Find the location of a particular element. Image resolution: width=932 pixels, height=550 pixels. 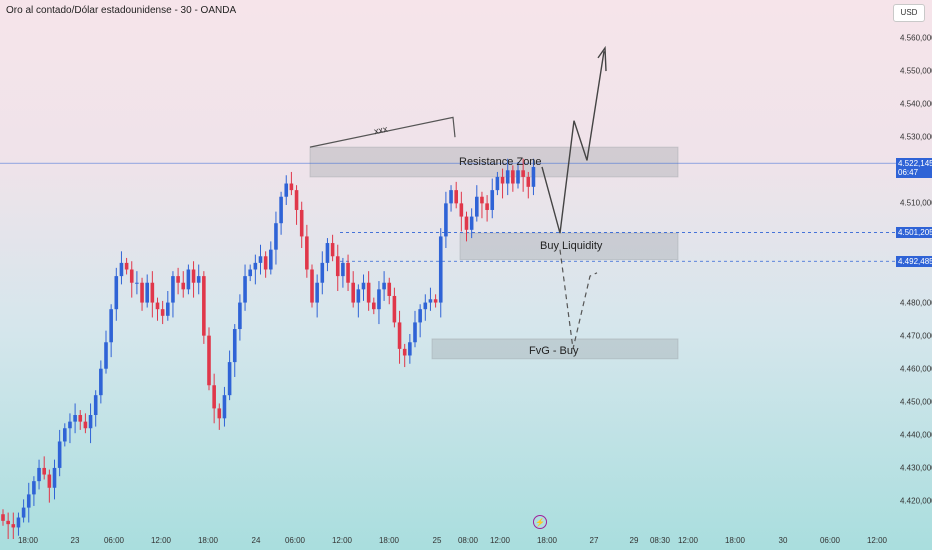

y-tick-label: 4.460,000 is located at coordinates (916, 369).